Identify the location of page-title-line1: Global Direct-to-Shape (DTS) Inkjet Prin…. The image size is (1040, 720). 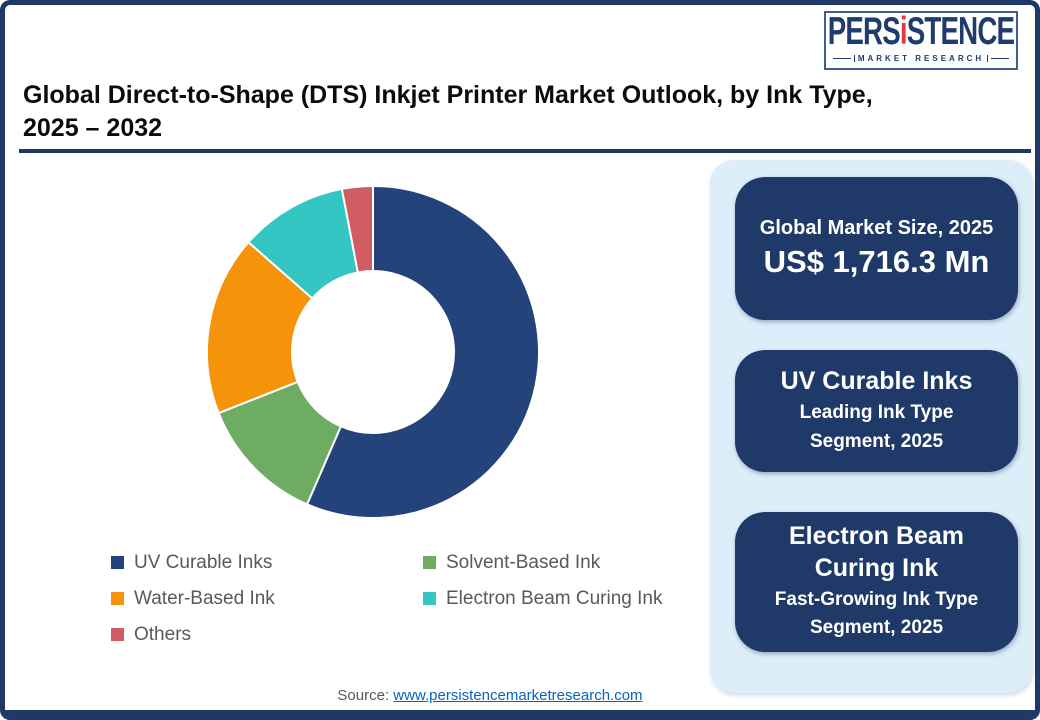
(448, 95).